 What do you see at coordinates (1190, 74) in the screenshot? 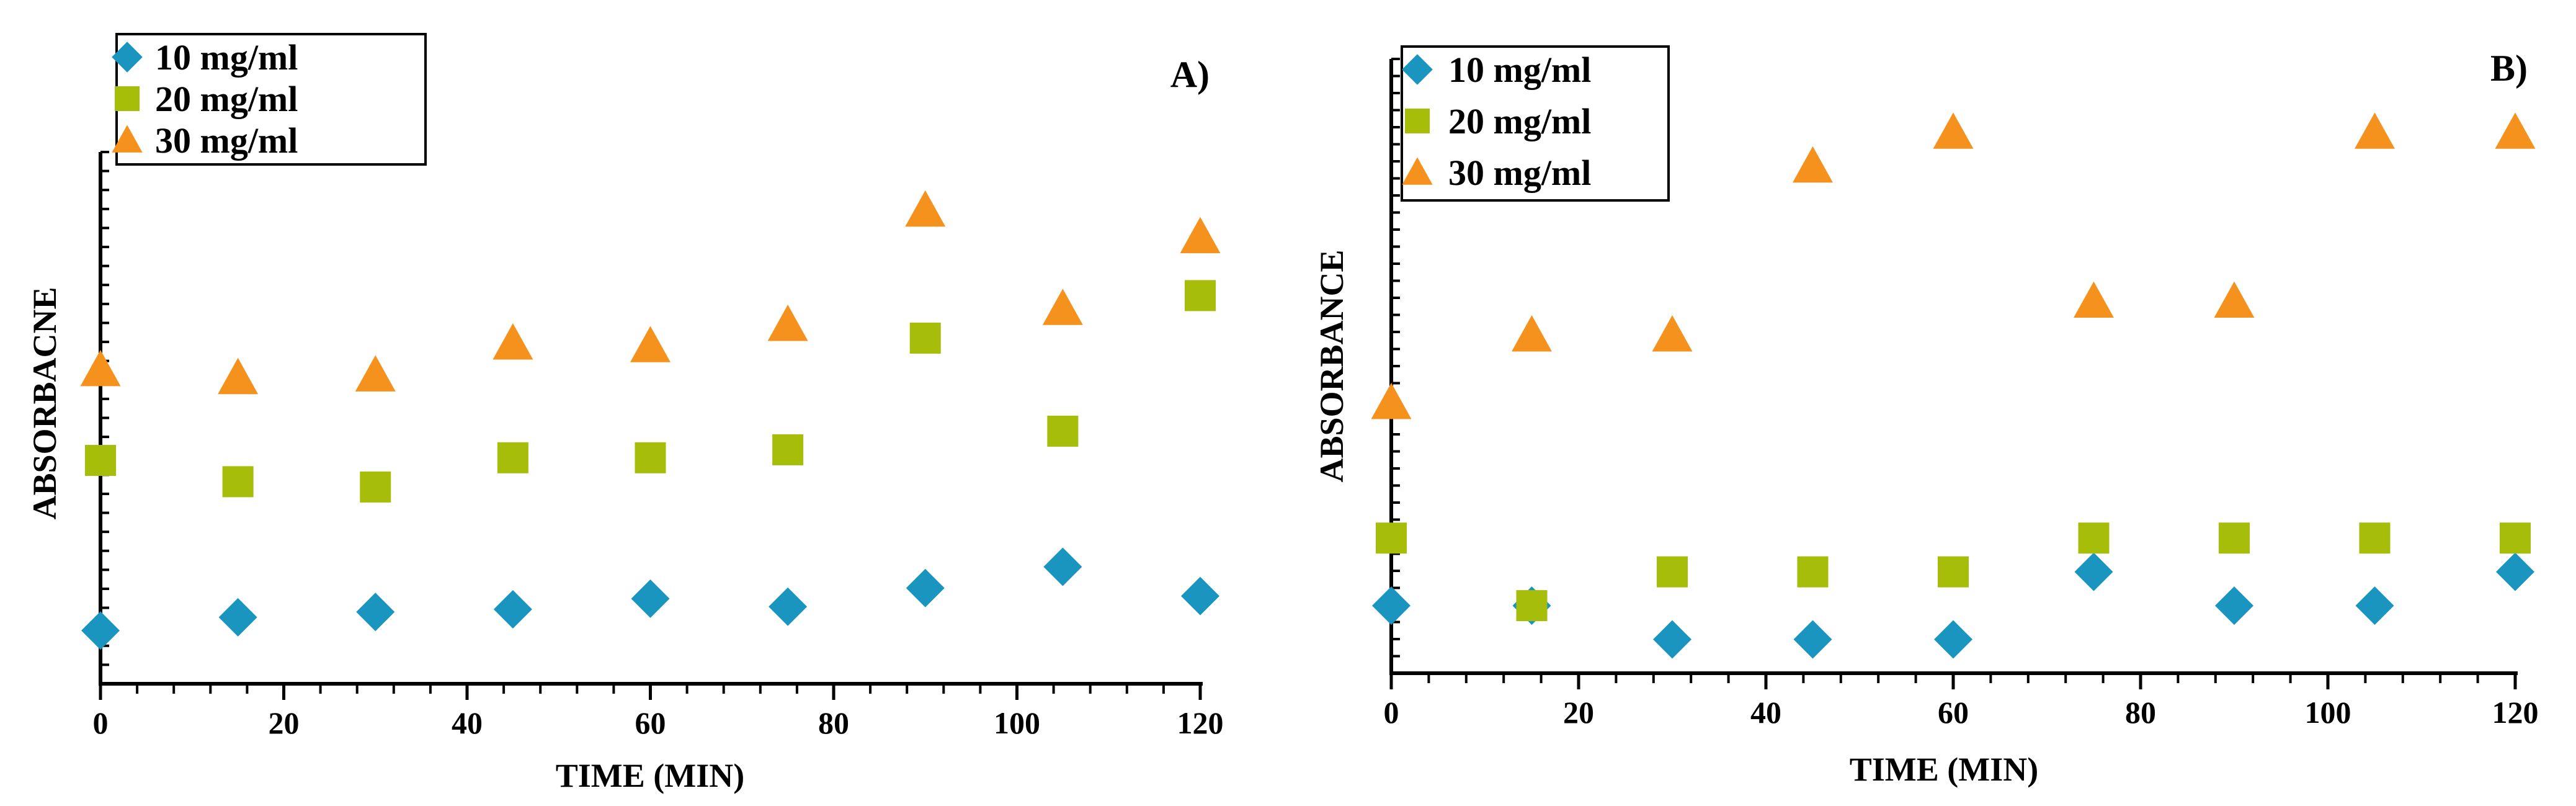
I see `panel-a-label: A)` at bounding box center [1190, 74].